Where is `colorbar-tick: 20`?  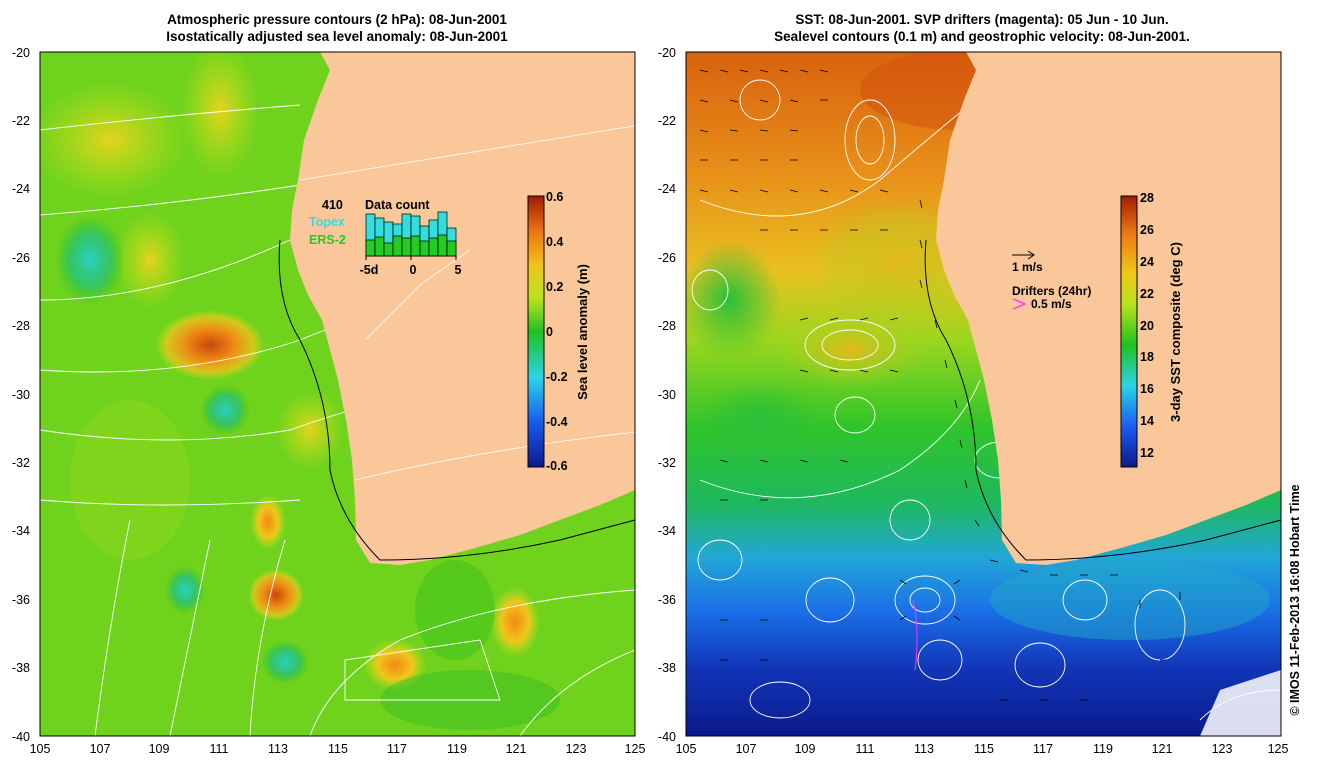
colorbar-tick: 20 is located at coordinates (1147, 326).